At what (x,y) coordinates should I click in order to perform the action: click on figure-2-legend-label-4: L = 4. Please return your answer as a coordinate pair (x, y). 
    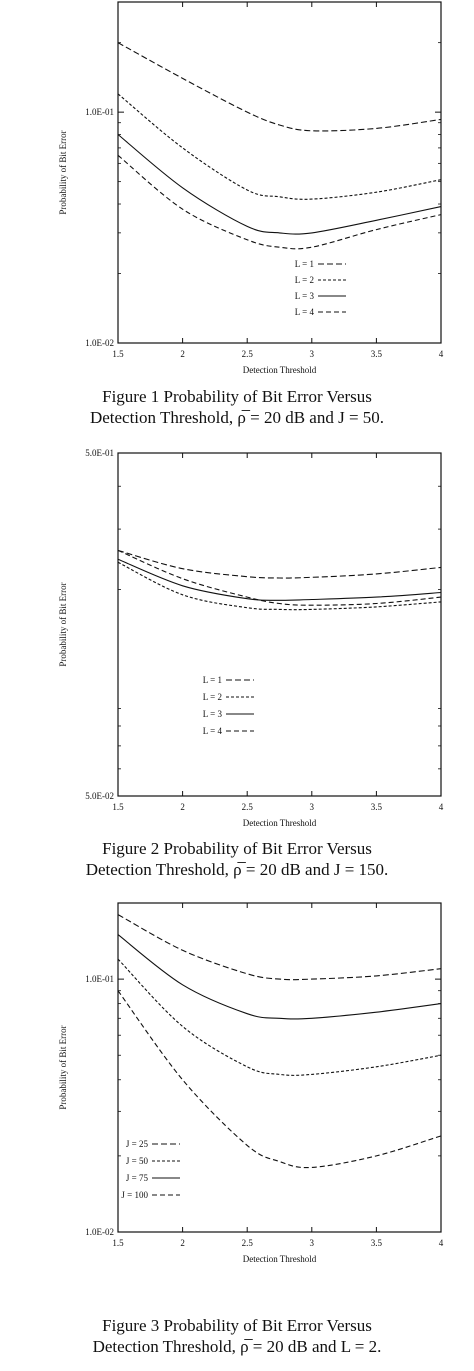
    Looking at the image, I should click on (213, 731).